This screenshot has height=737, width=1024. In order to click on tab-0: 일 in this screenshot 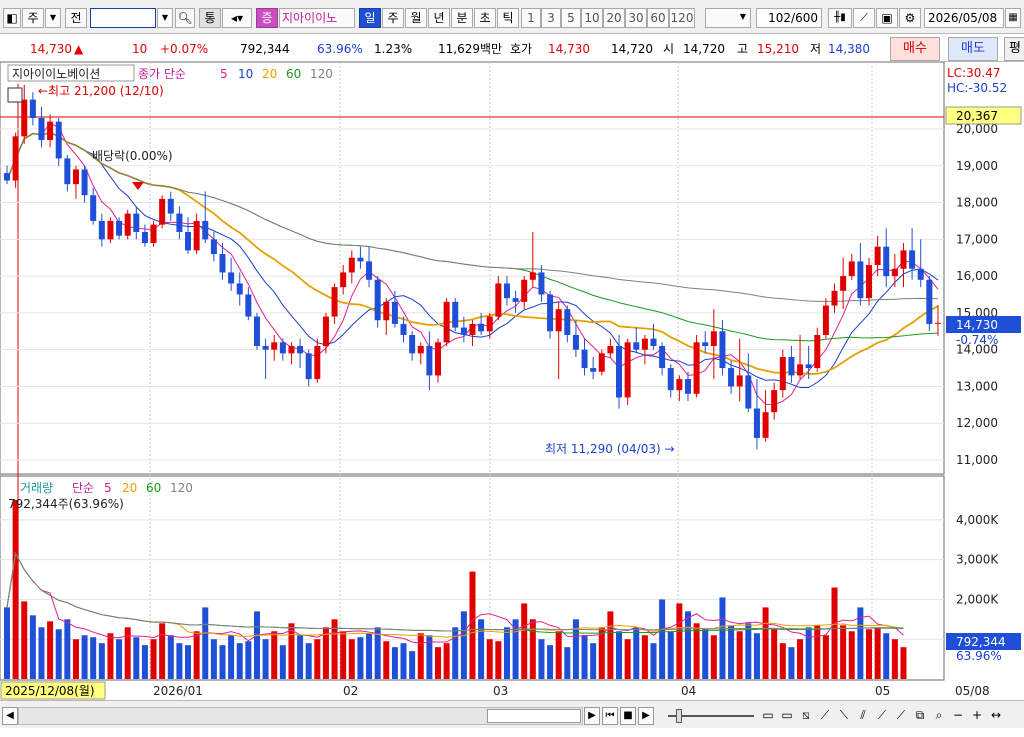, I will do `click(370, 18)`.